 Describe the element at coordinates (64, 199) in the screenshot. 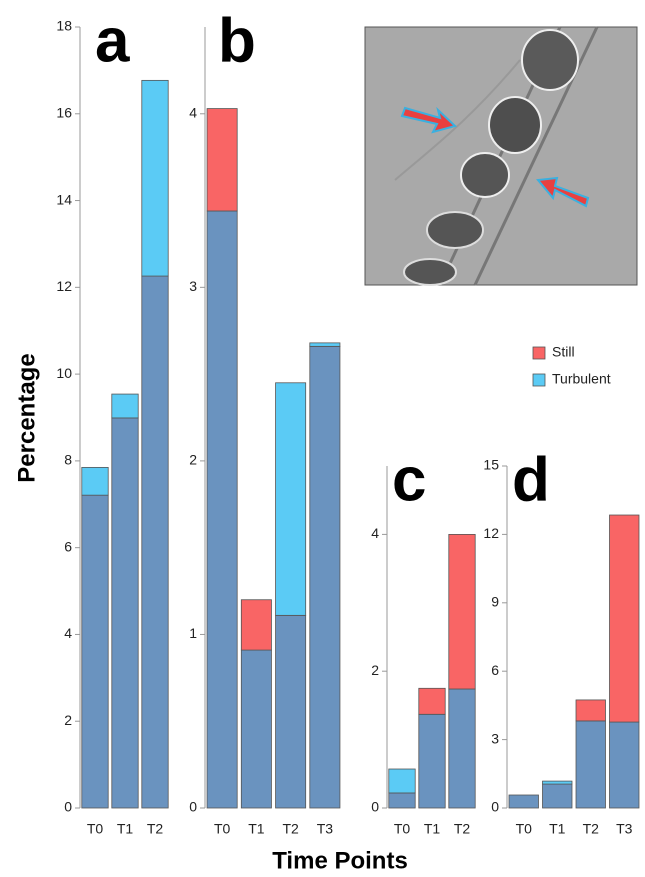

I see `y-tick-label: 14` at that location.